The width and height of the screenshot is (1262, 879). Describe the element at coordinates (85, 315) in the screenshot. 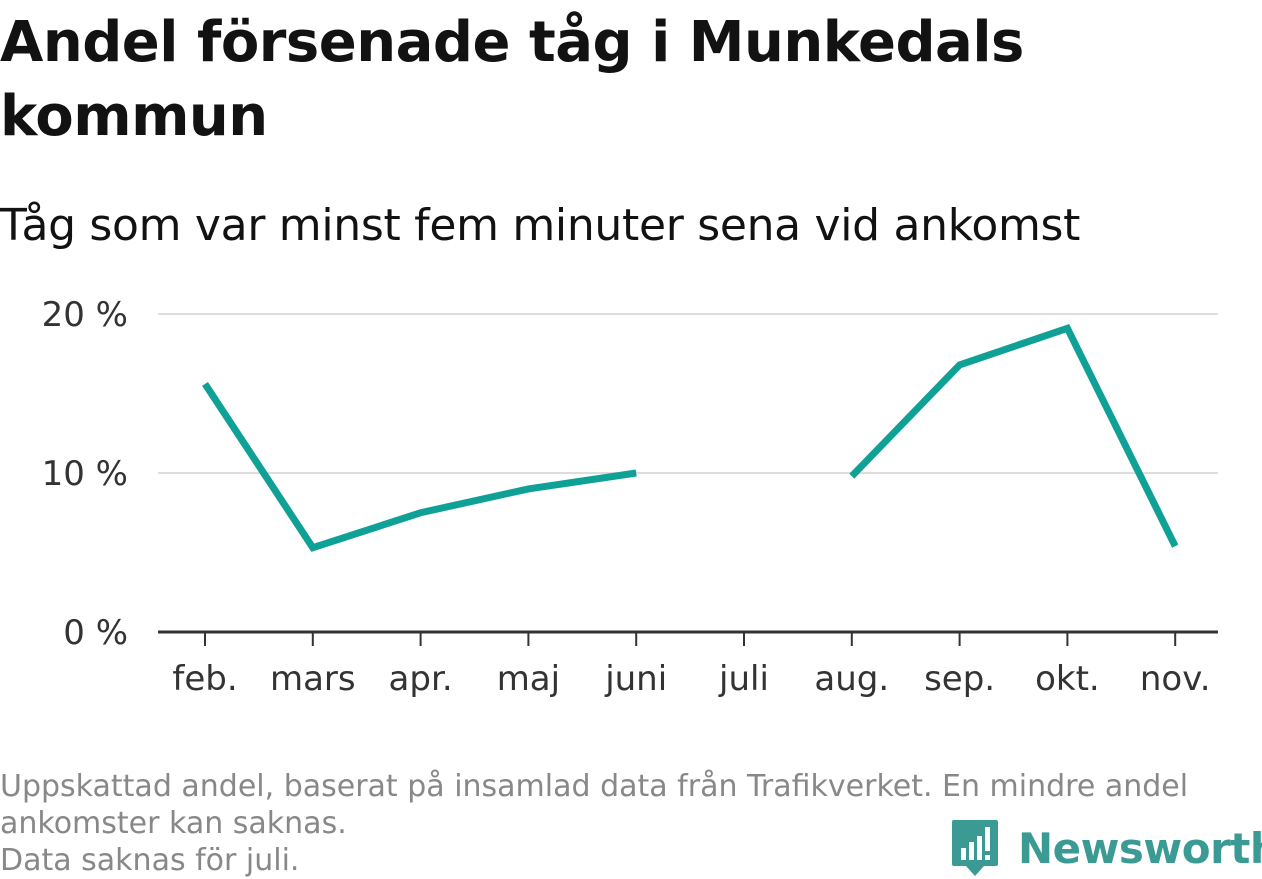

I see `y-tick-label: 20 %` at that location.